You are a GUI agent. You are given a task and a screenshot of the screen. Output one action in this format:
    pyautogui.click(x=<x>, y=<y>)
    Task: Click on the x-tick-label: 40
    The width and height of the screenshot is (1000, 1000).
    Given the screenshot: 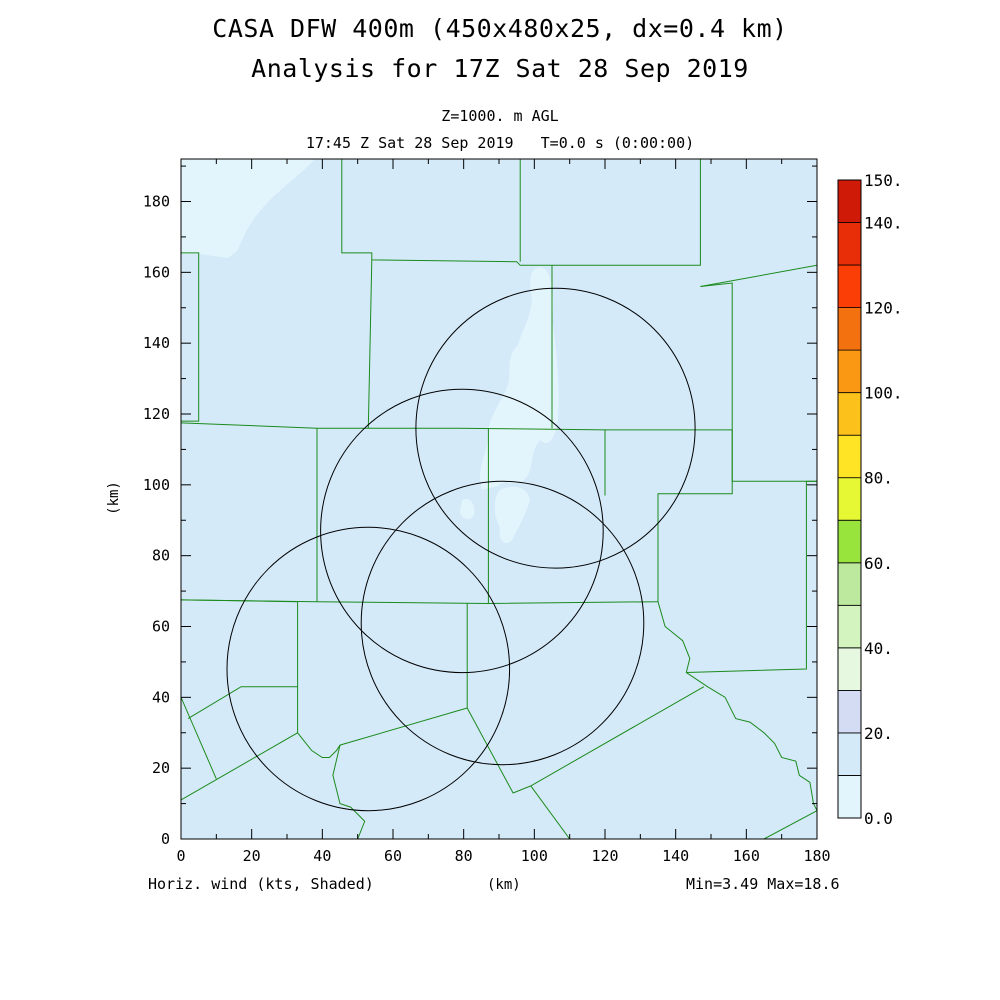 What is the action you would take?
    pyautogui.click(x=322, y=856)
    